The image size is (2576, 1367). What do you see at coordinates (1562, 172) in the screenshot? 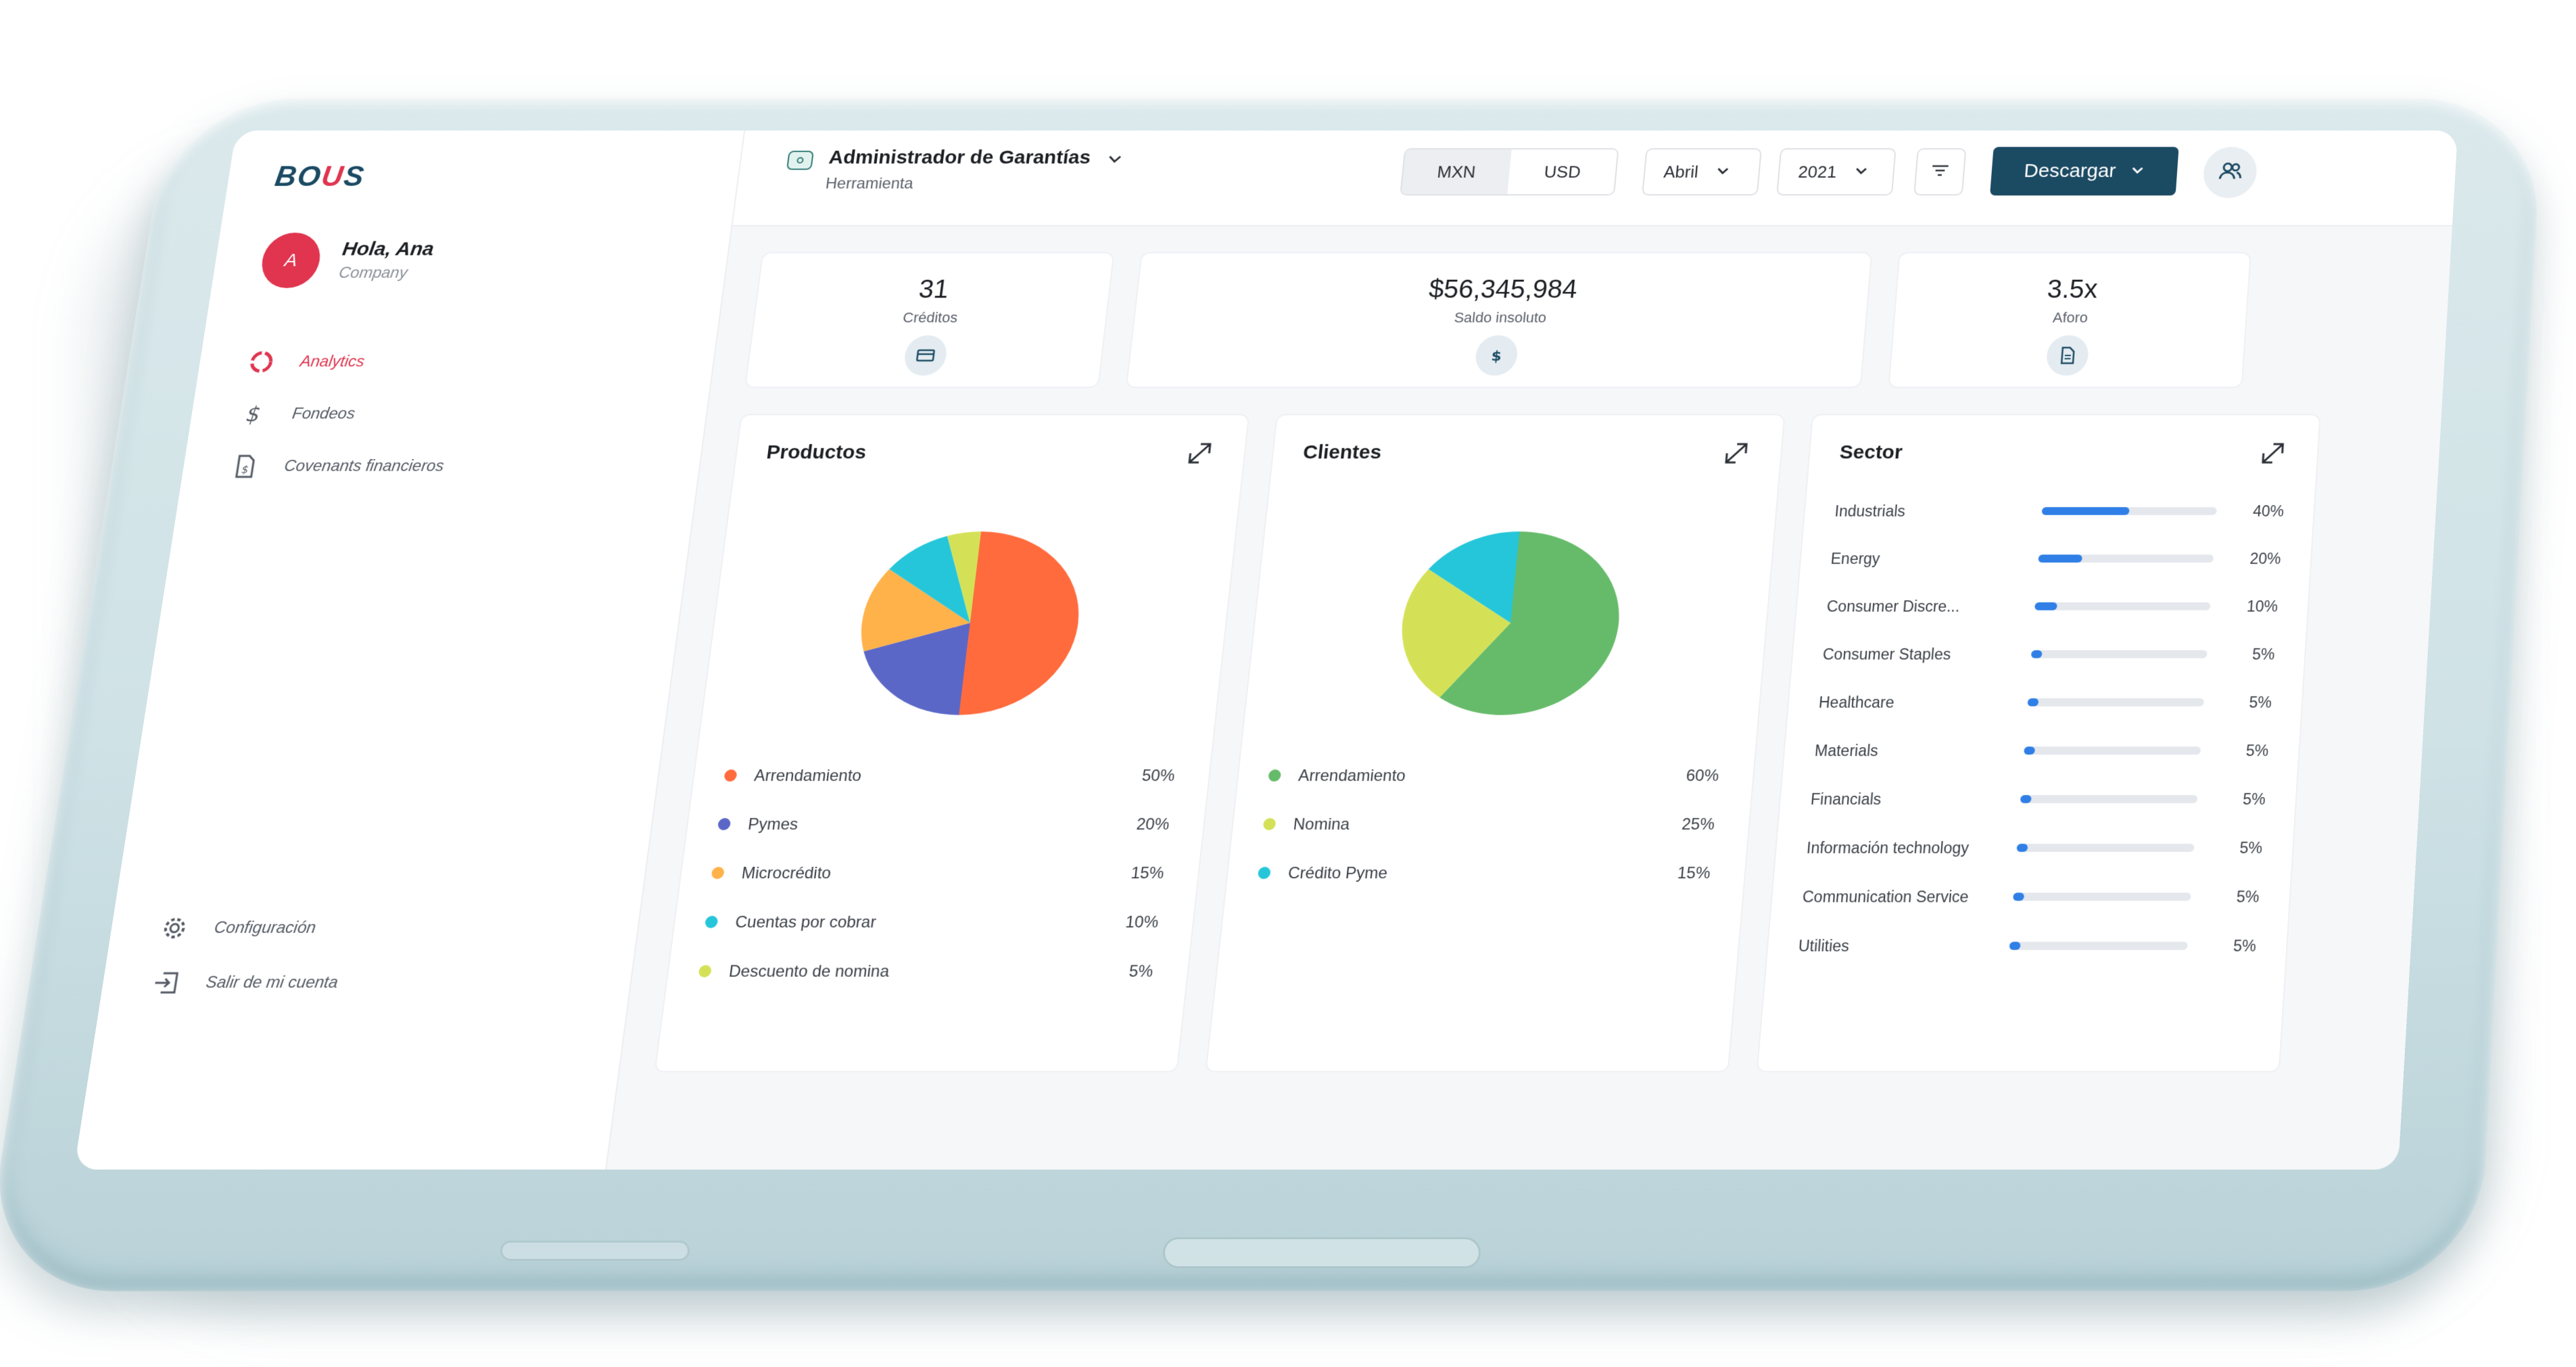
I see `currency-option-usd: USD` at bounding box center [1562, 172].